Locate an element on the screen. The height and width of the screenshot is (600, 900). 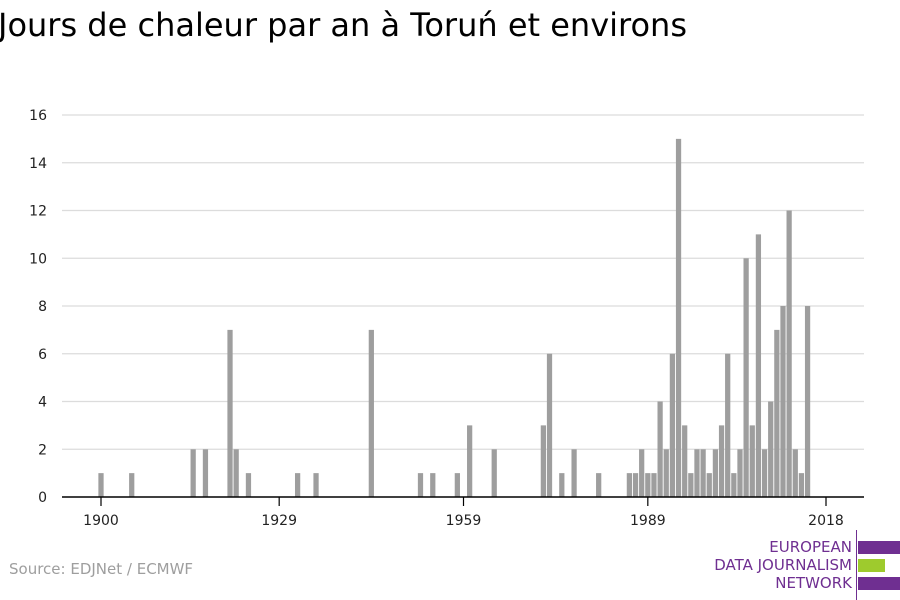
bar-2006 is located at coordinates (752, 461).